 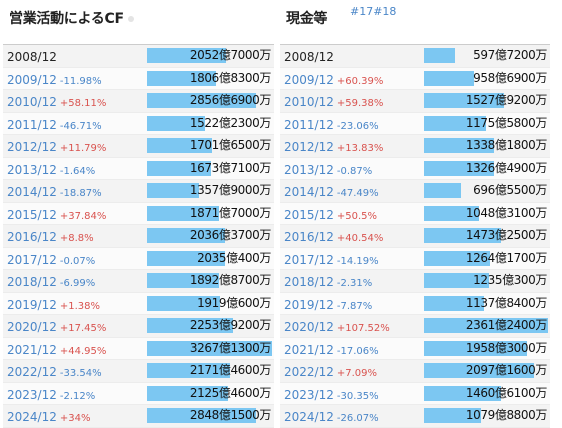 I want to click on change-percent: +40.54%, so click(x=360, y=239).